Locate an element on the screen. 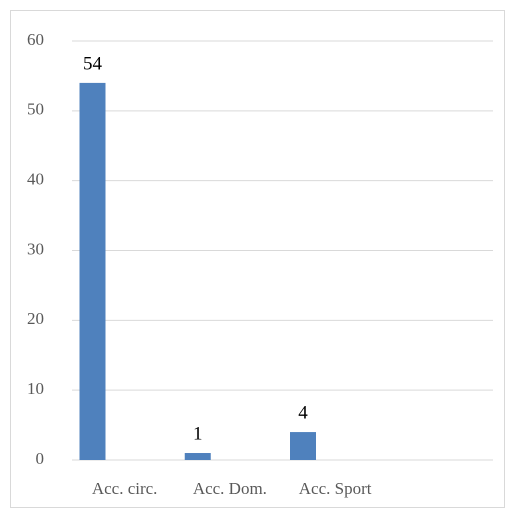  y-tick-label: 50 is located at coordinates (35, 109).